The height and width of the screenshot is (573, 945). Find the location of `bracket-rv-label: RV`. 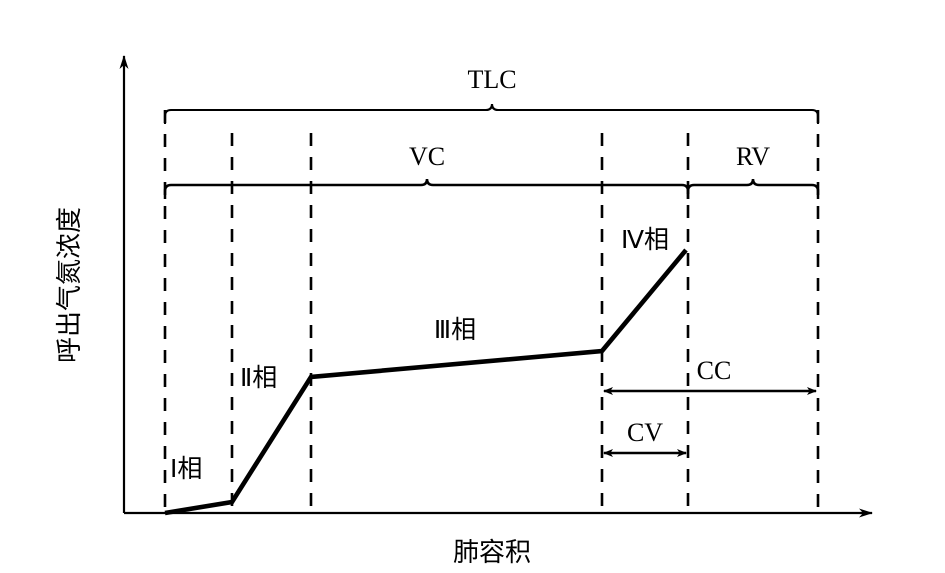

bracket-rv-label: RV is located at coordinates (753, 156).